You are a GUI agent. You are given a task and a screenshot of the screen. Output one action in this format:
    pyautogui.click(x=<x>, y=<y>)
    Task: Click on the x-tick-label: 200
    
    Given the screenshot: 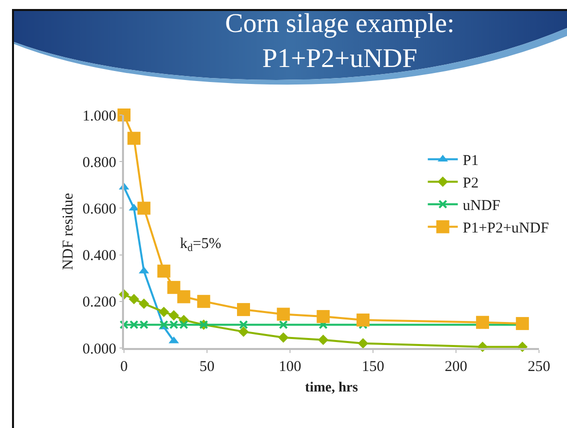 What is the action you would take?
    pyautogui.click(x=456, y=366)
    